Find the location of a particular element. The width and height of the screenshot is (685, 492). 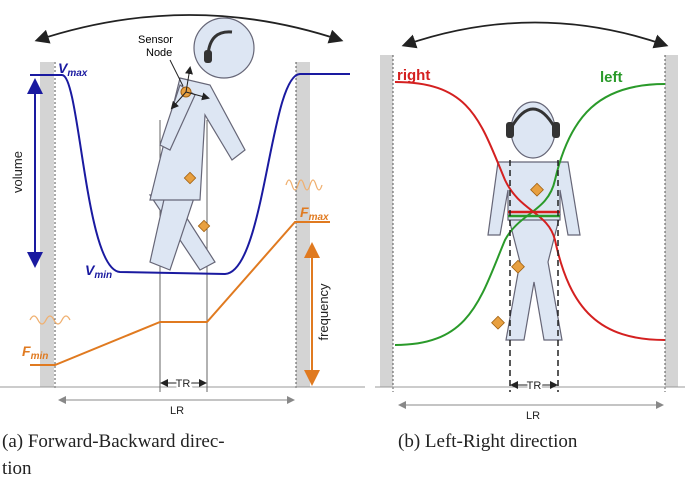

right-label: right is located at coordinates (413, 75).